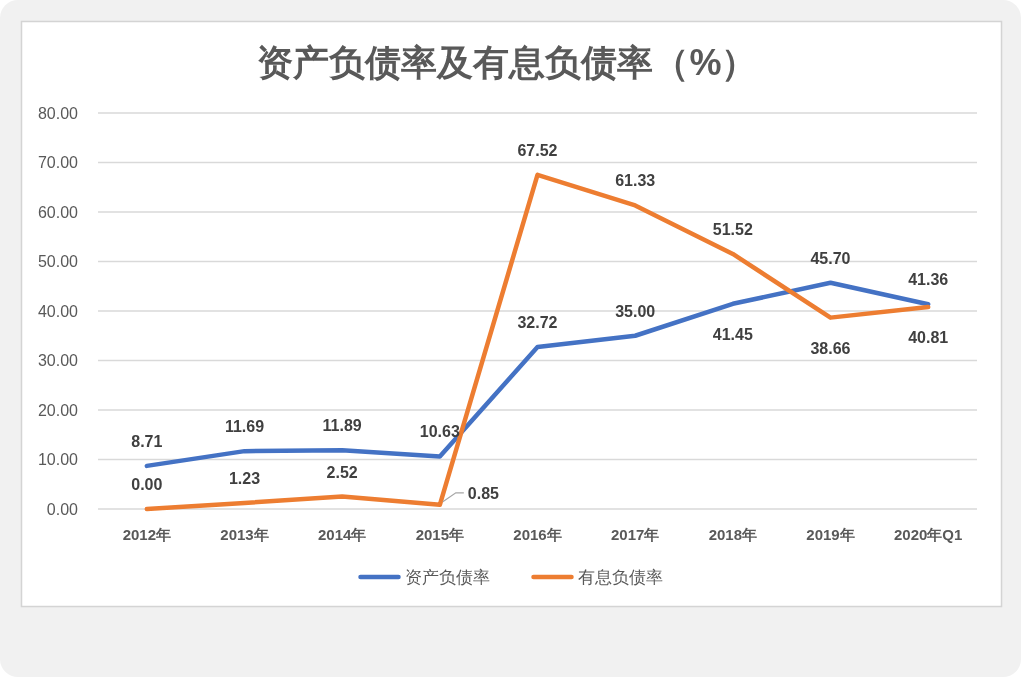 The width and height of the screenshot is (1021, 677). I want to click on data-label: 61.33, so click(635, 181).